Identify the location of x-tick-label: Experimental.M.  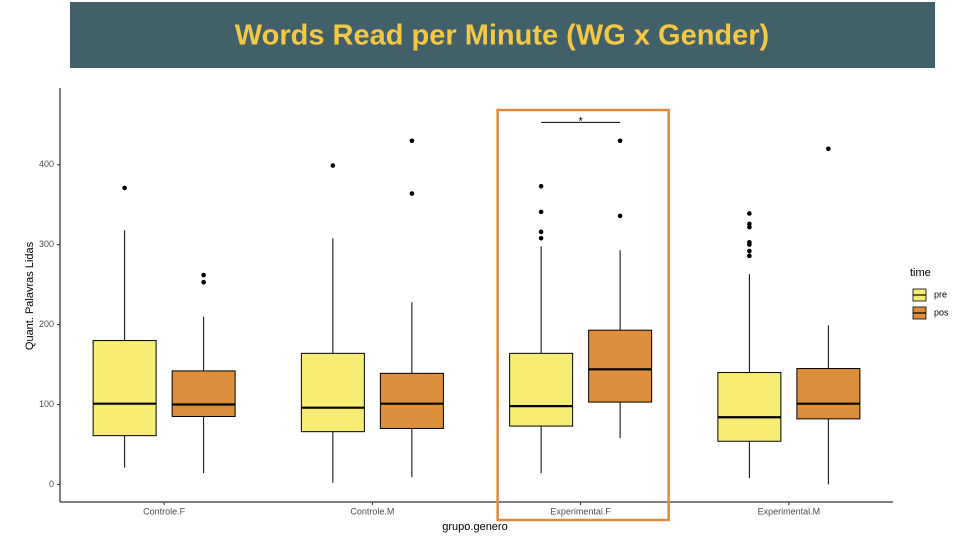
(789, 511).